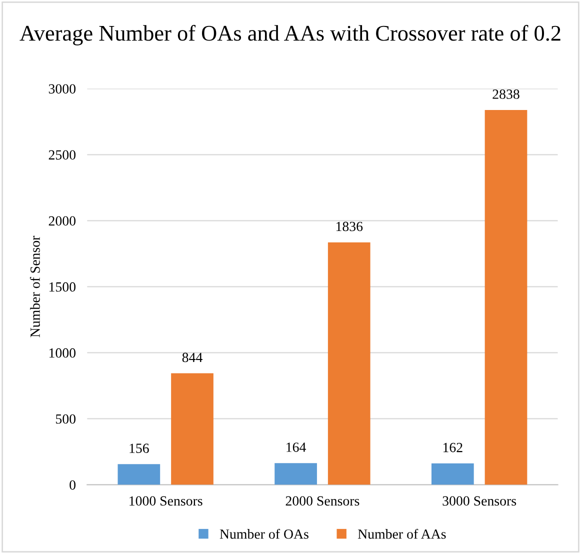 The width and height of the screenshot is (581, 554). I want to click on data-label: 2838, so click(506, 94).